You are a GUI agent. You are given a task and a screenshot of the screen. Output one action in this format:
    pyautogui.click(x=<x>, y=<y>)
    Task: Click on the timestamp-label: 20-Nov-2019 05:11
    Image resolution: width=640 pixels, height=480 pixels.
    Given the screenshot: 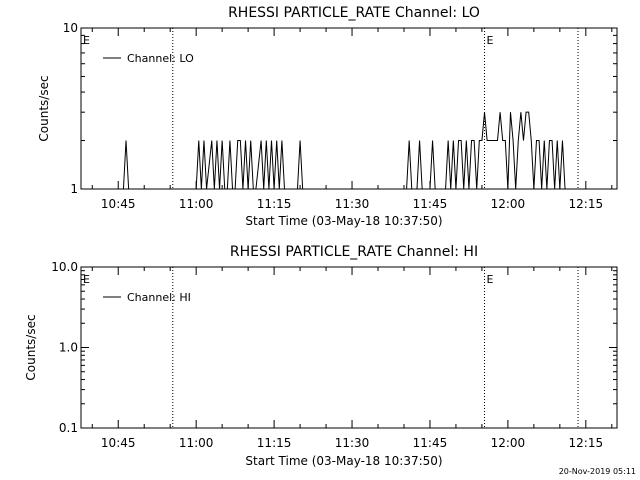 What is the action you would take?
    pyautogui.click(x=597, y=471)
    